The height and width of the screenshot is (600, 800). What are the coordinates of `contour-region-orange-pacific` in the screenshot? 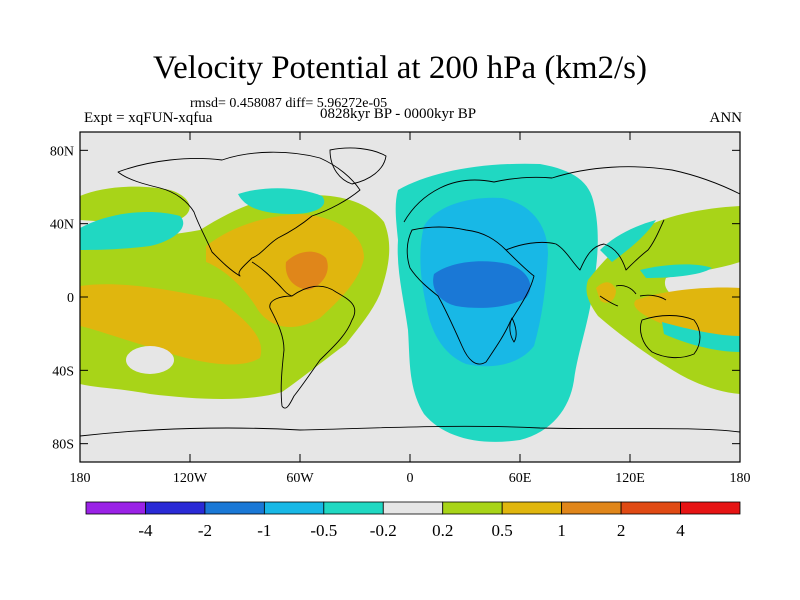 It's located at (171, 324).